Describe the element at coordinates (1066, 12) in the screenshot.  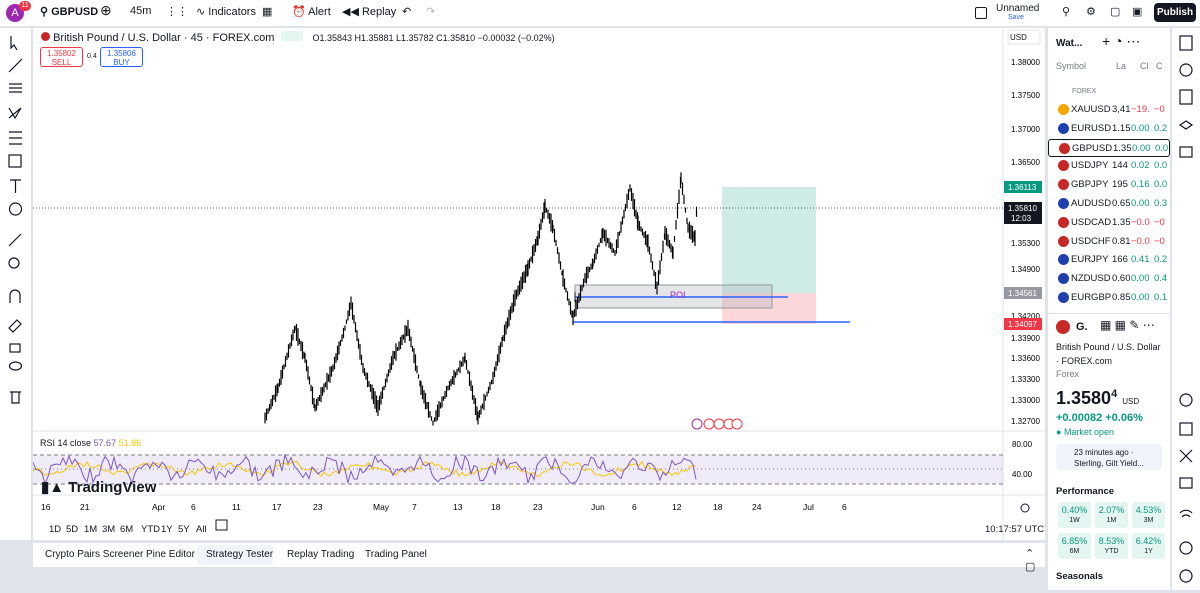
I see `quick-search: ⚲` at that location.